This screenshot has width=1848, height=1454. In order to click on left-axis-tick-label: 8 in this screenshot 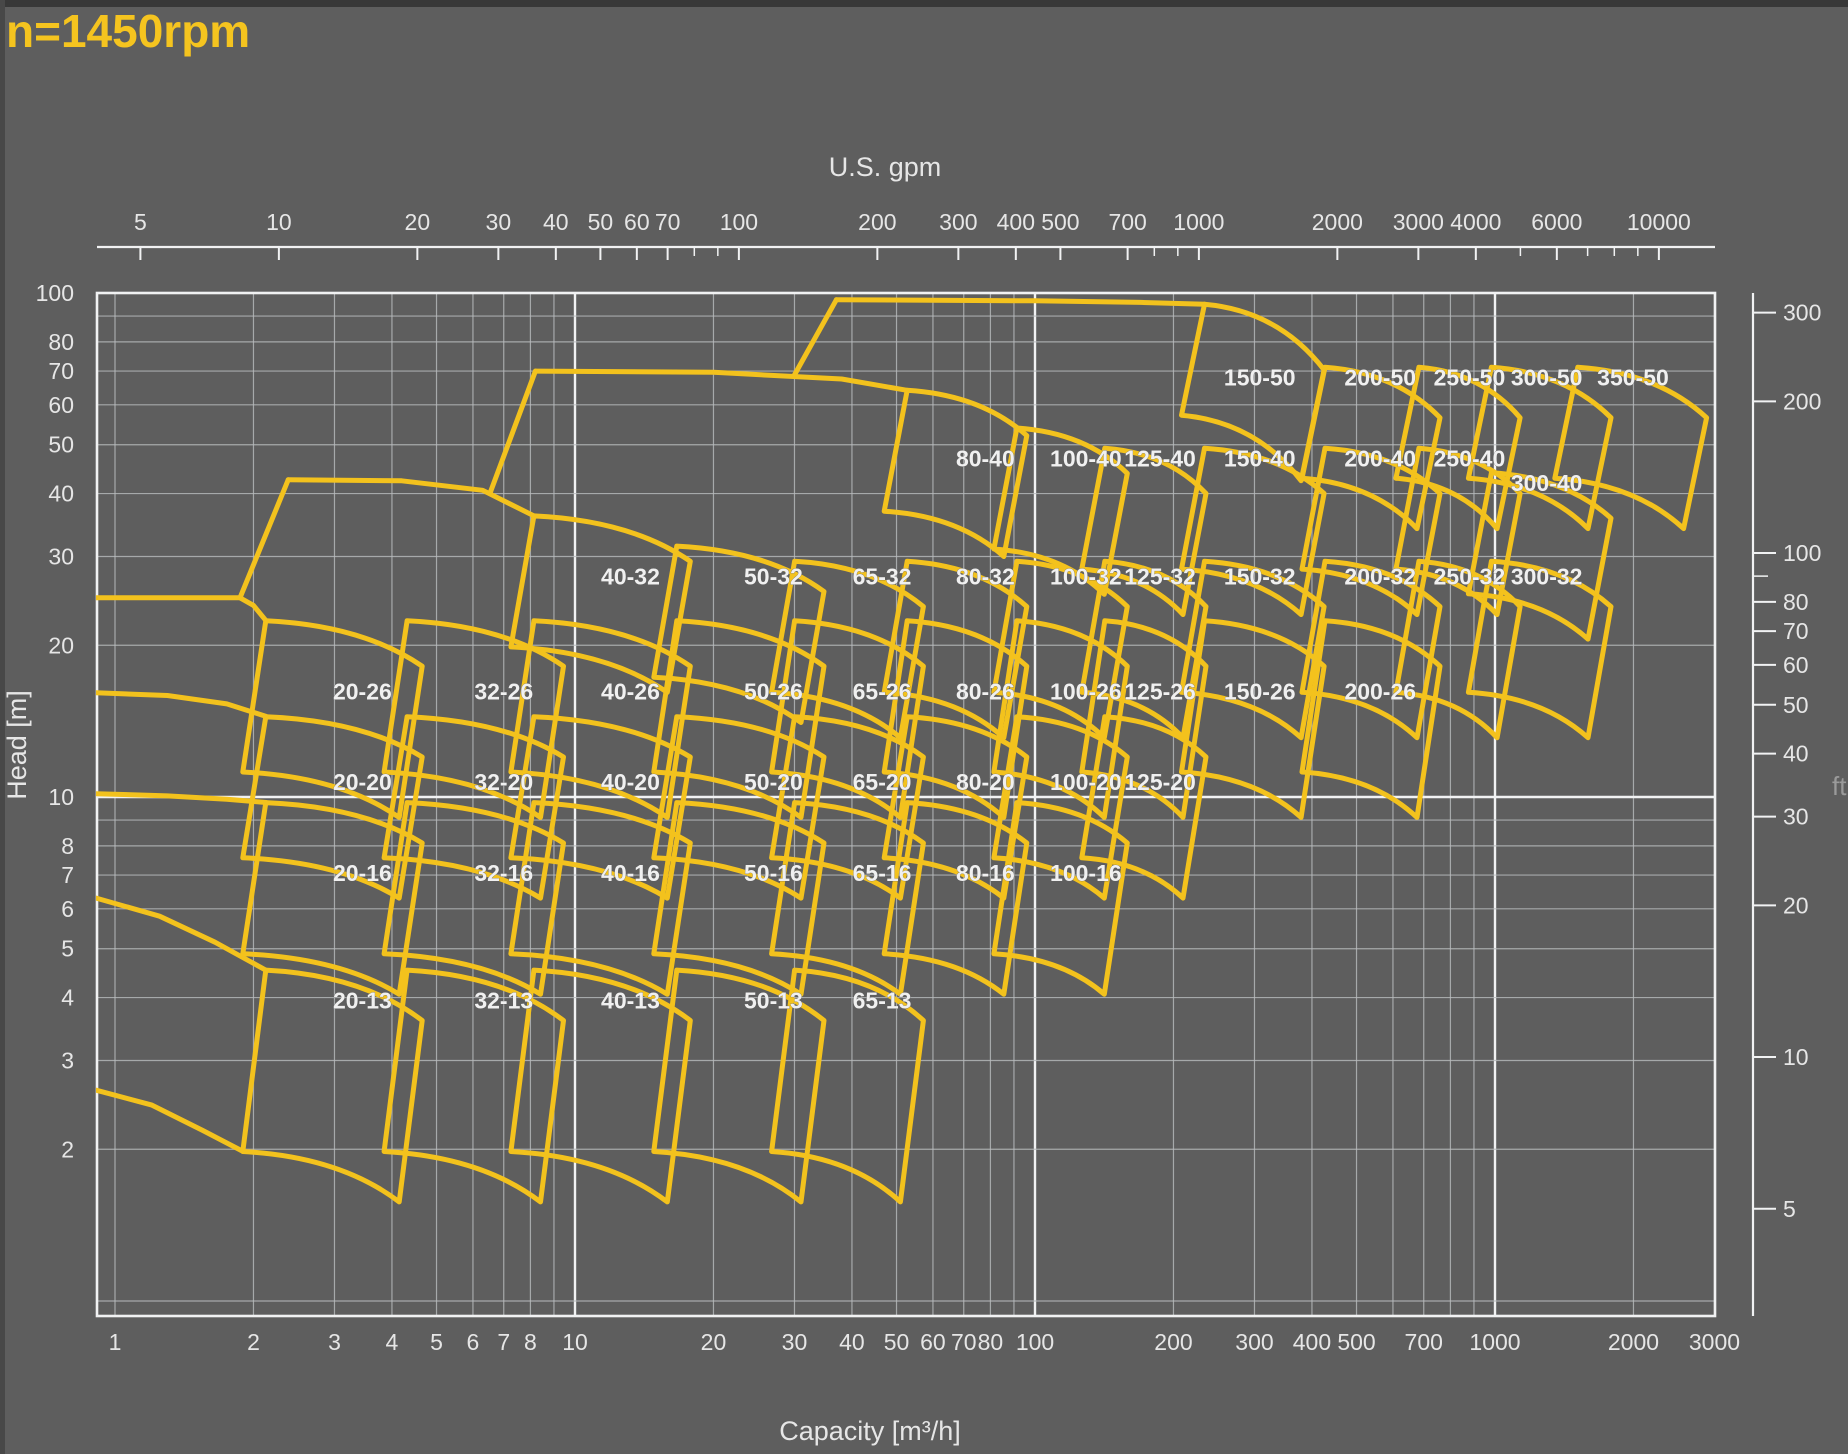, I will do `click(67, 846)`.